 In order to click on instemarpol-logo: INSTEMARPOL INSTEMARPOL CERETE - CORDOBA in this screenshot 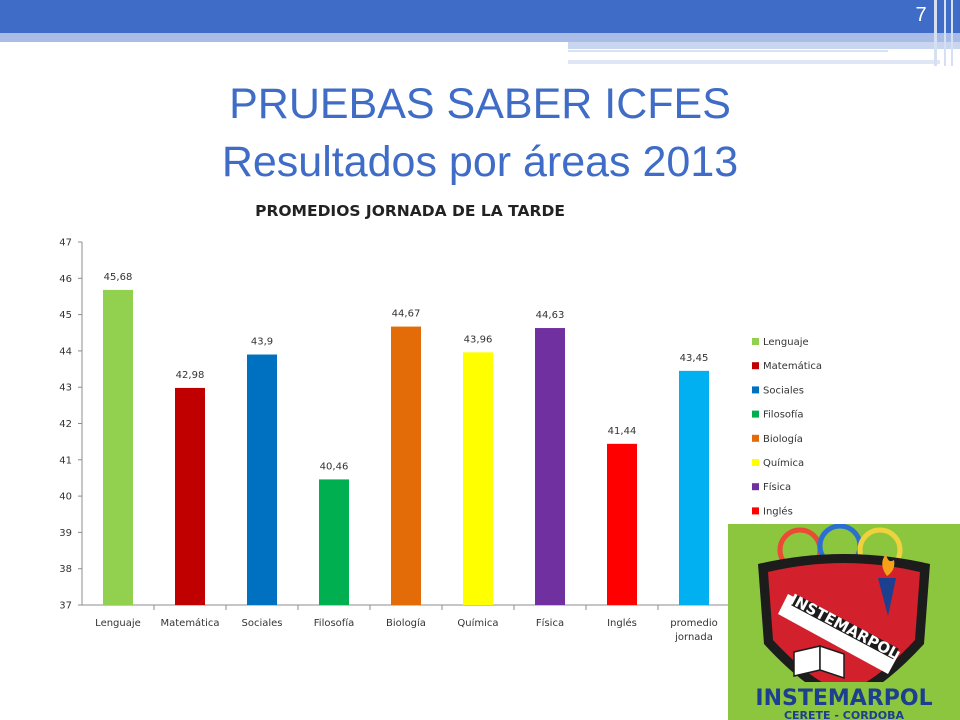, I will do `click(844, 622)`.